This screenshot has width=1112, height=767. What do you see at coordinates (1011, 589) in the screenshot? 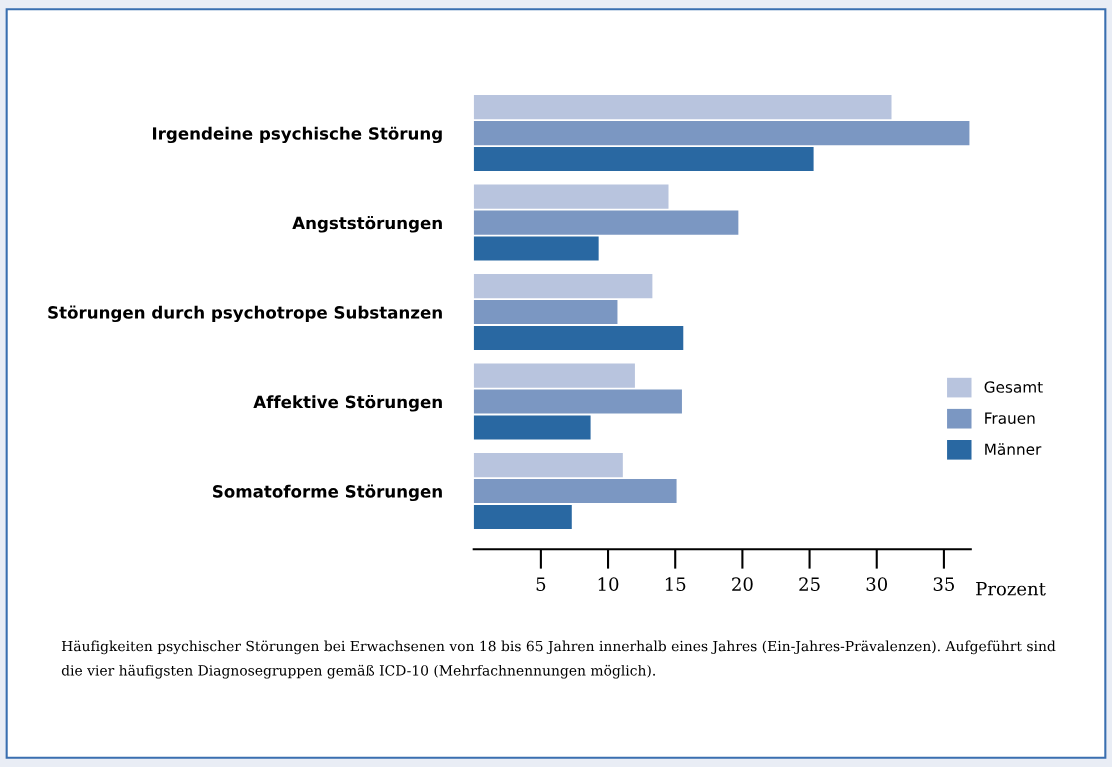
I see `x-axis-title: Prozent` at bounding box center [1011, 589].